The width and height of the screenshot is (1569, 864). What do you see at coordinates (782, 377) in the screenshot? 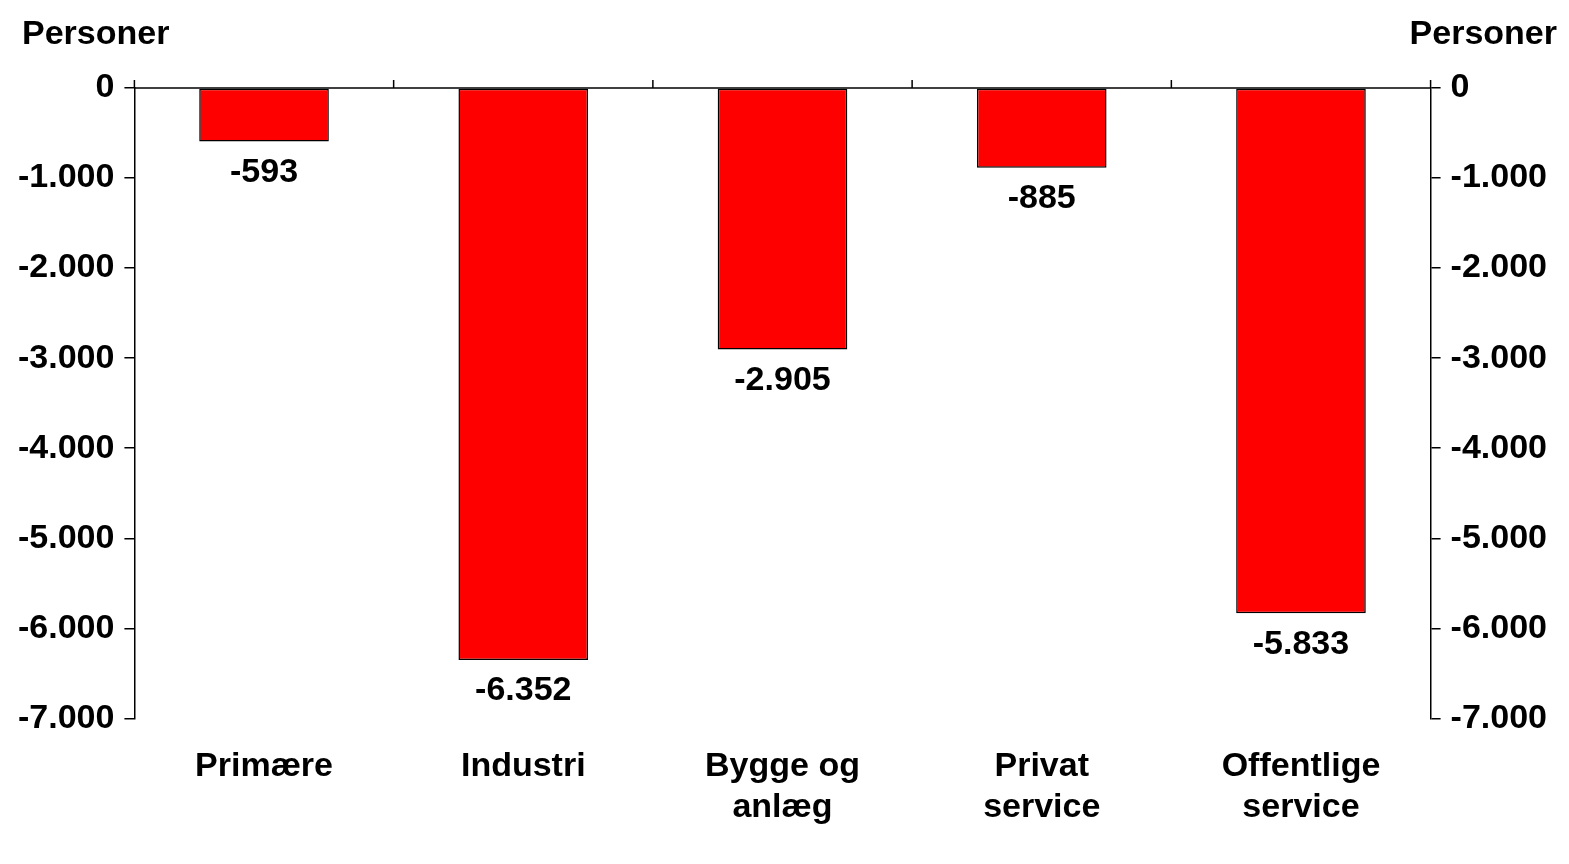
I see `data-label: -2.905` at bounding box center [782, 377].